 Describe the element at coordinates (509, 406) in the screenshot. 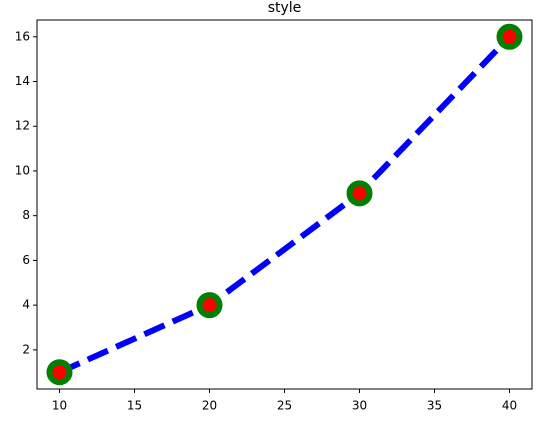

I see `x-tick-label: 40` at that location.